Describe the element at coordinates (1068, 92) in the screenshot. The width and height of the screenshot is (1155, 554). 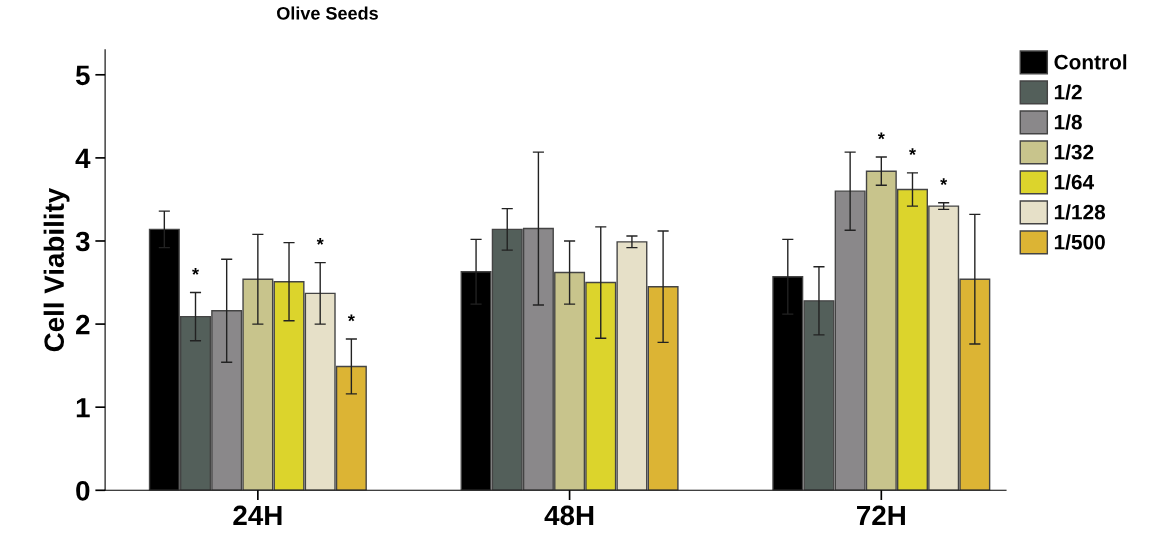
I see `legend-label: 1/2` at that location.